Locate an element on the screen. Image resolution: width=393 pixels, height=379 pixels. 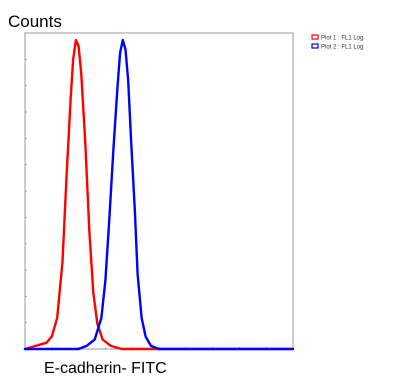
legend-entry-2: Plot 2 : FL1 Log is located at coordinates (337, 47).